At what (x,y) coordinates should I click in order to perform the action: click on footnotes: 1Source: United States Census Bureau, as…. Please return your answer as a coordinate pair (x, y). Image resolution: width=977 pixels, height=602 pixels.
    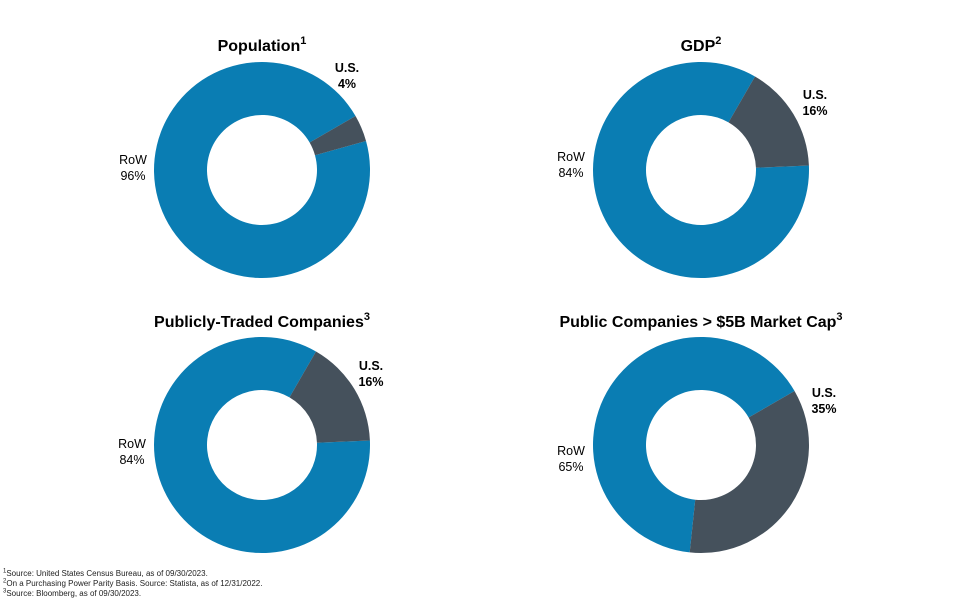
    Looking at the image, I should click on (133, 583).